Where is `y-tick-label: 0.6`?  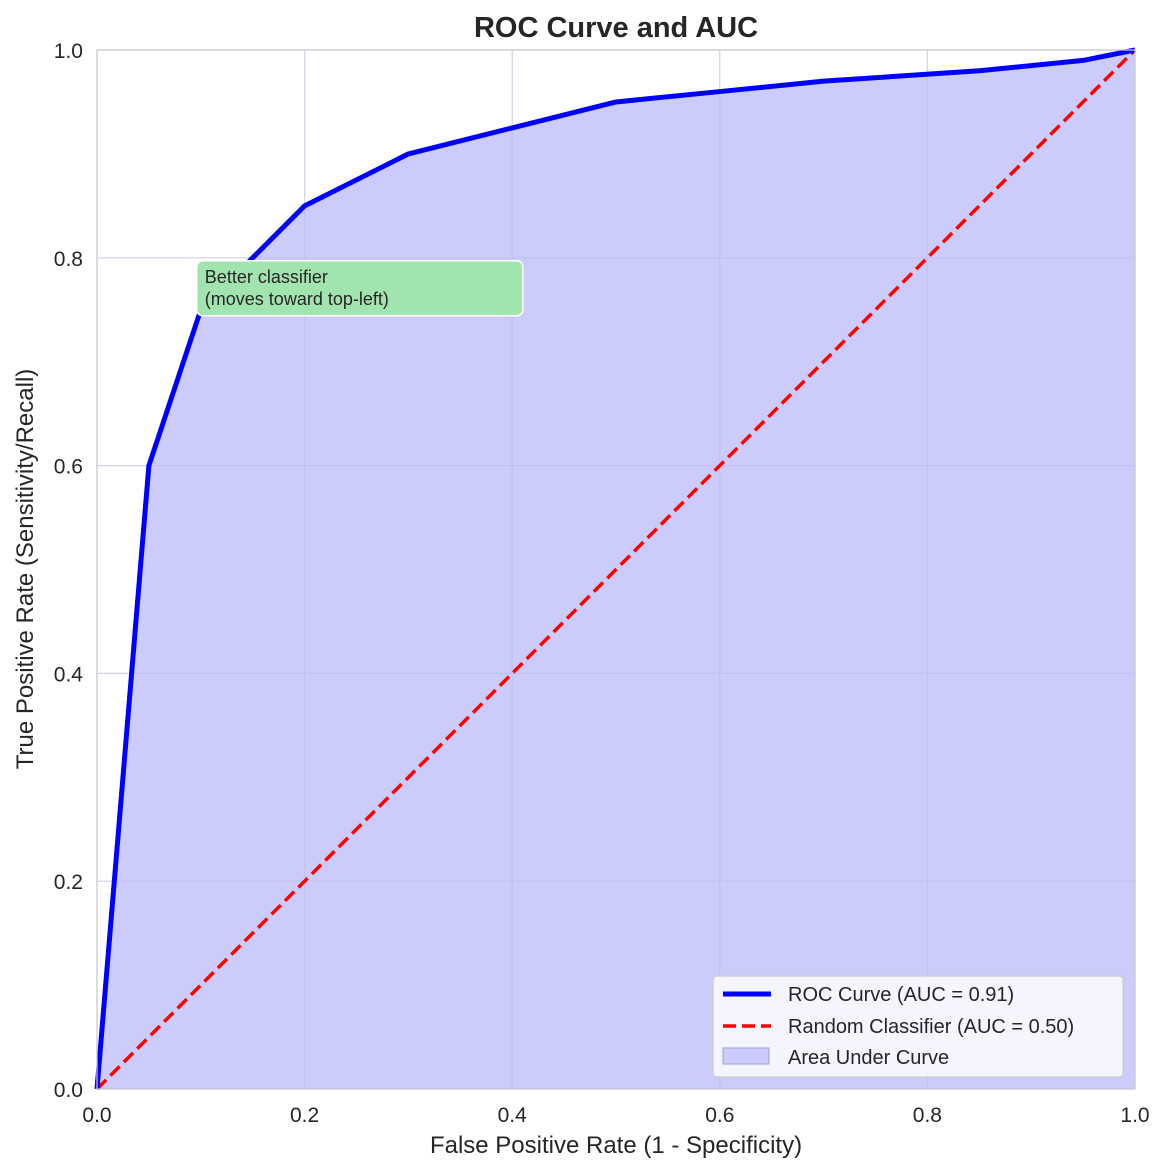 y-tick-label: 0.6 is located at coordinates (68, 467).